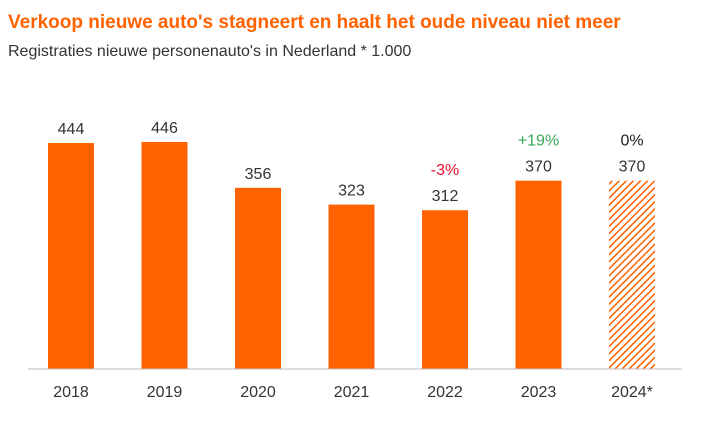 Image resolution: width=702 pixels, height=431 pixels. I want to click on value-label-2023: 370, so click(538, 167).